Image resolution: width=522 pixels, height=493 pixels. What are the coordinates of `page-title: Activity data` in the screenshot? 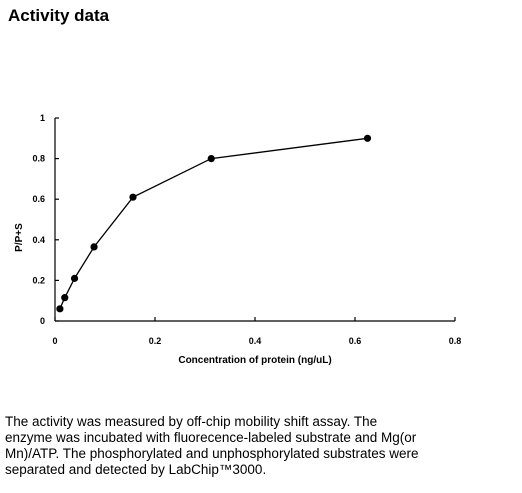 It's located at (59, 15).